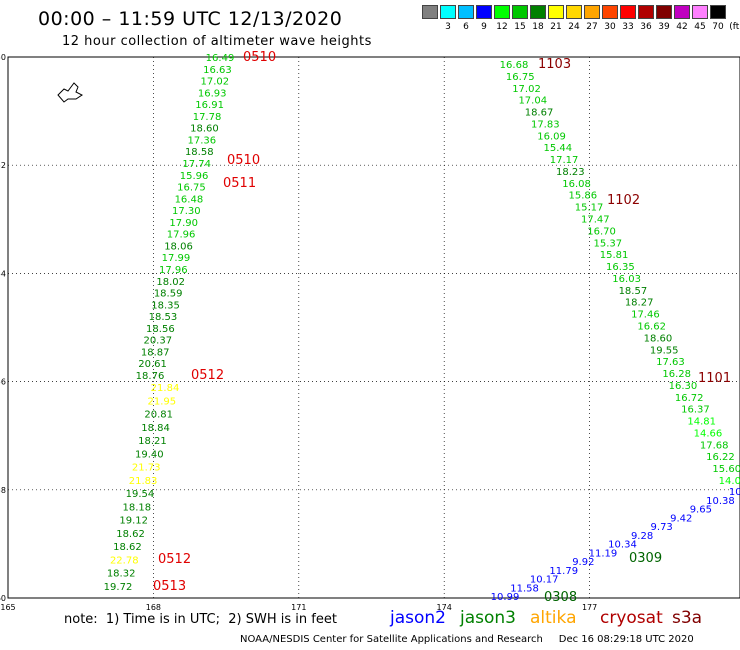  I want to click on pass-time-label: 0309, so click(645, 558).